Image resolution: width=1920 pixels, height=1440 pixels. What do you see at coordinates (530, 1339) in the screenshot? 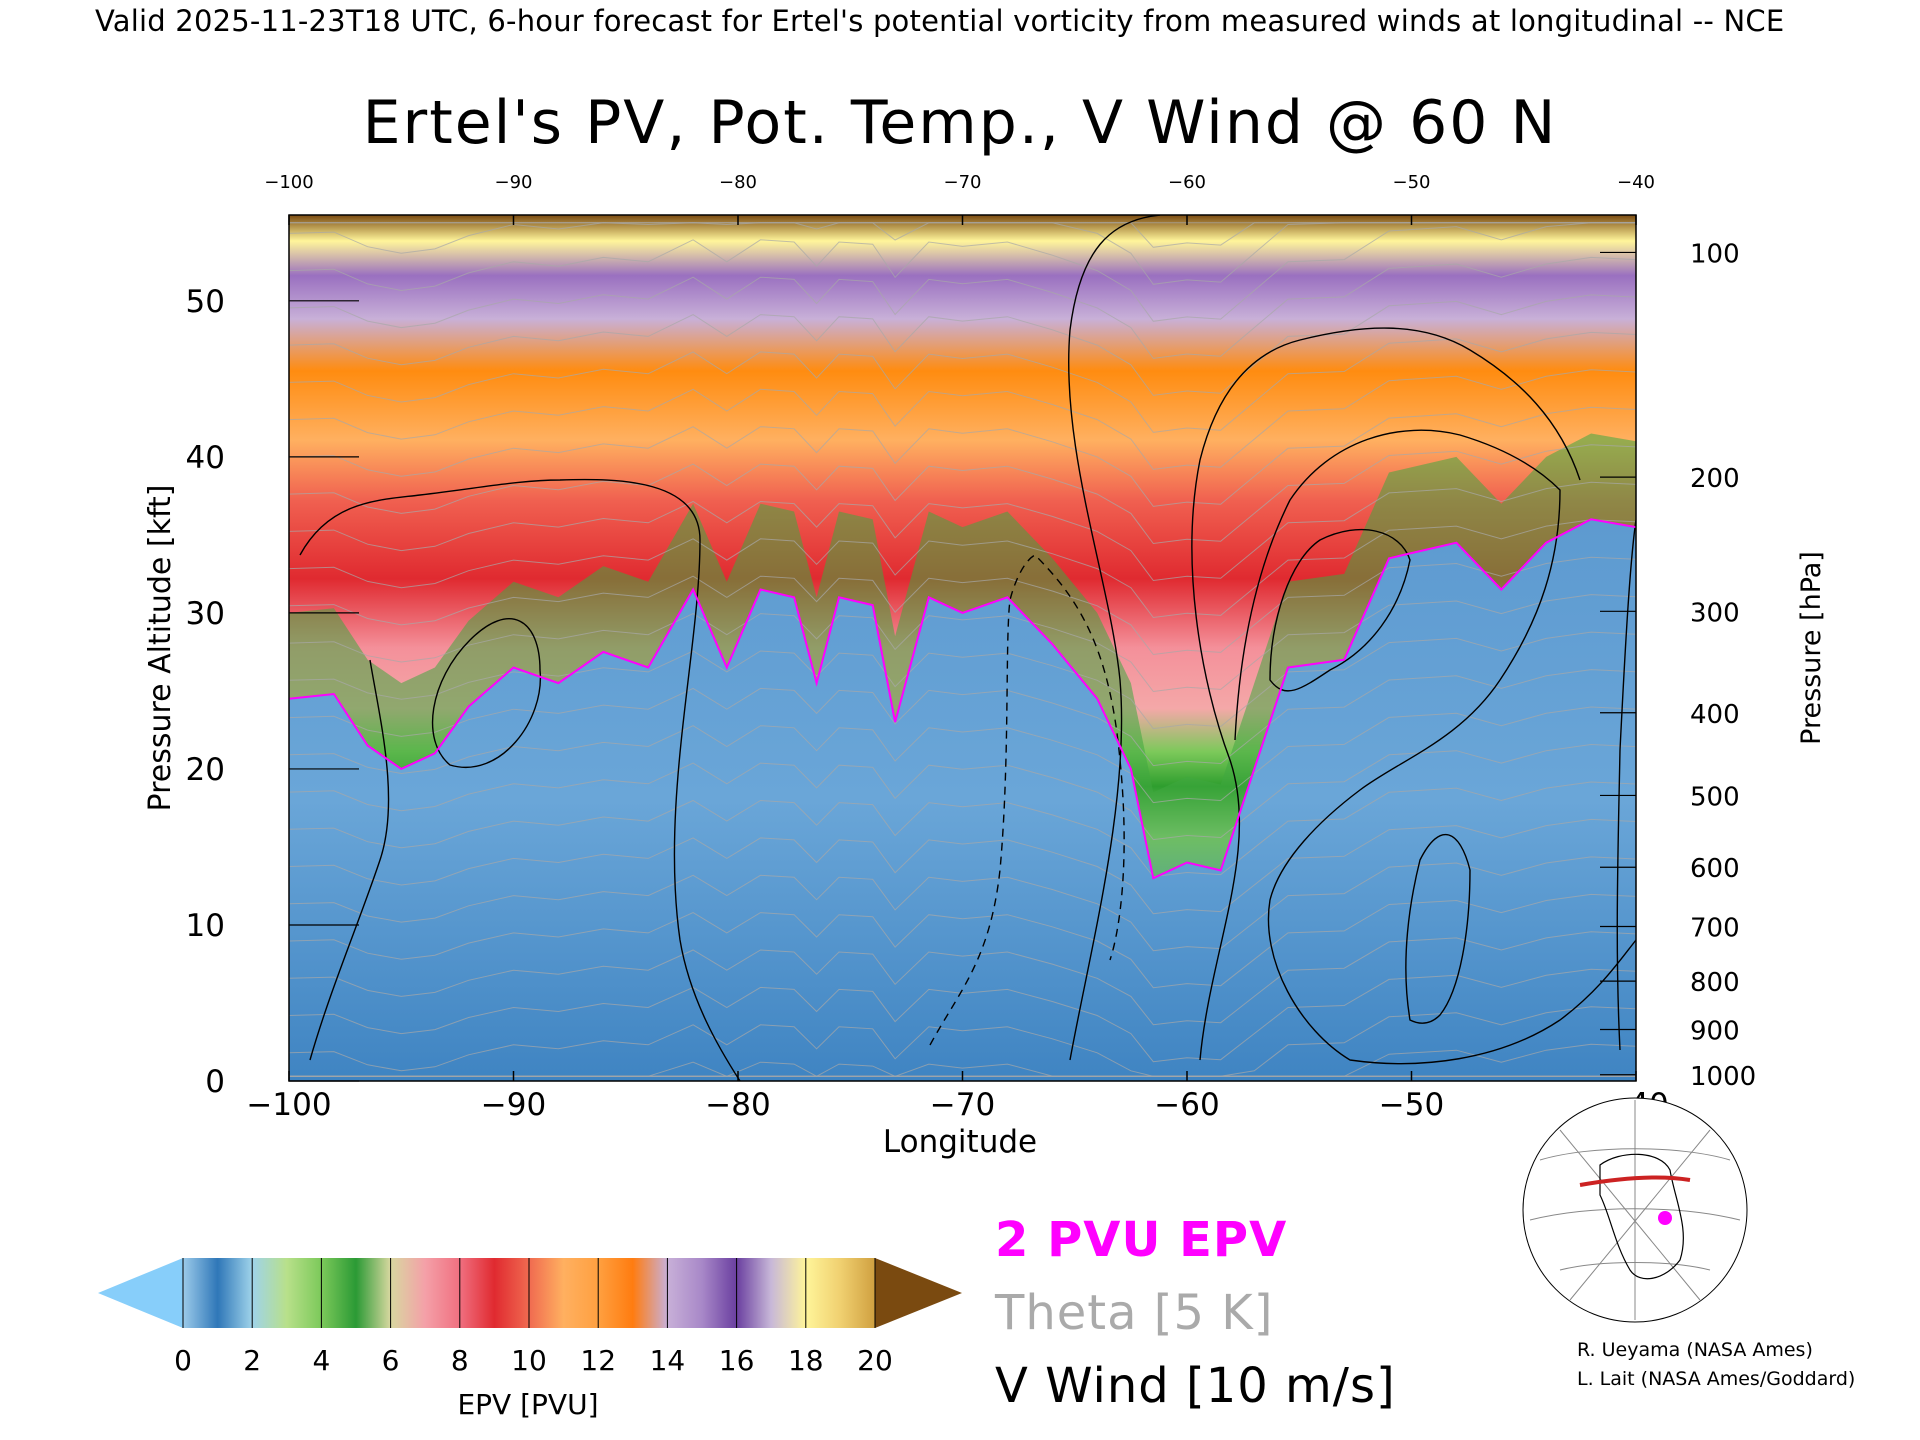
I see `colorbar: 0 2 4 6 8 10 12 14 16 18 20 EPV [PVU]` at bounding box center [530, 1339].